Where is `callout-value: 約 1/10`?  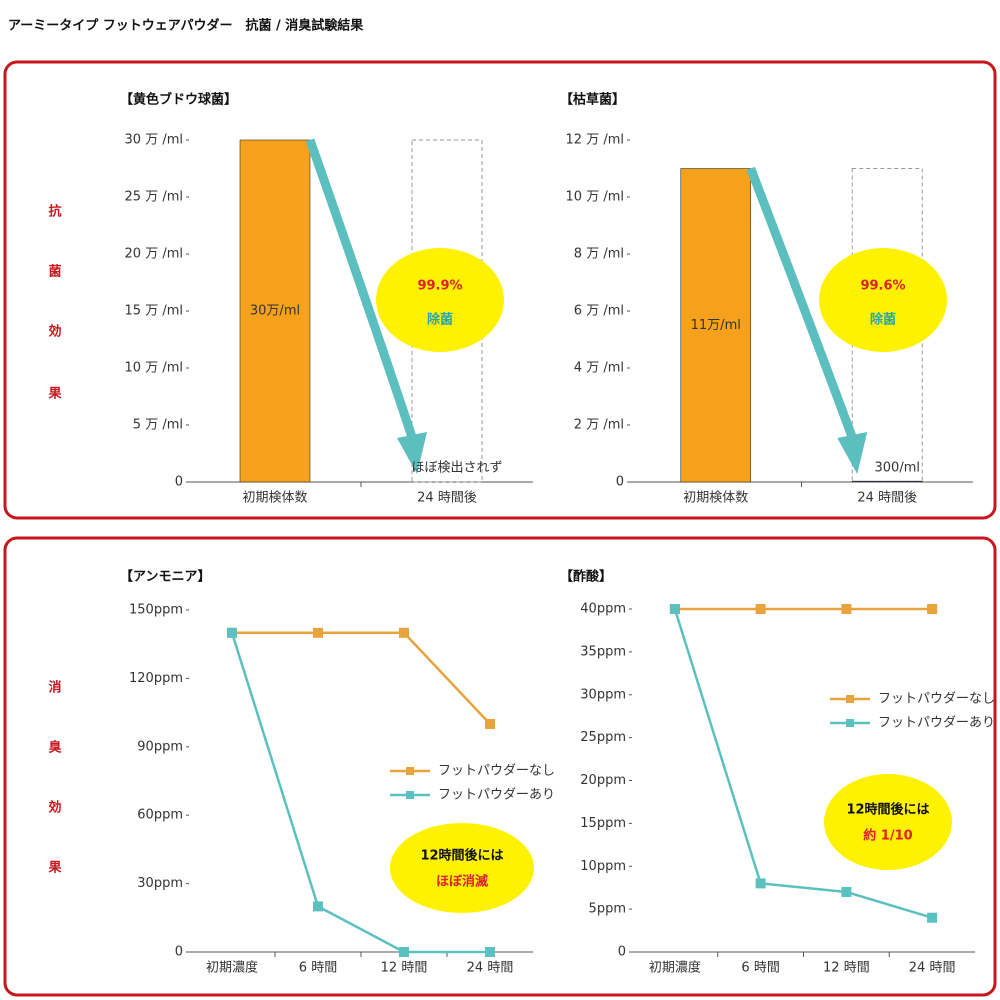
callout-value: 約 1/10 is located at coordinates (887, 836).